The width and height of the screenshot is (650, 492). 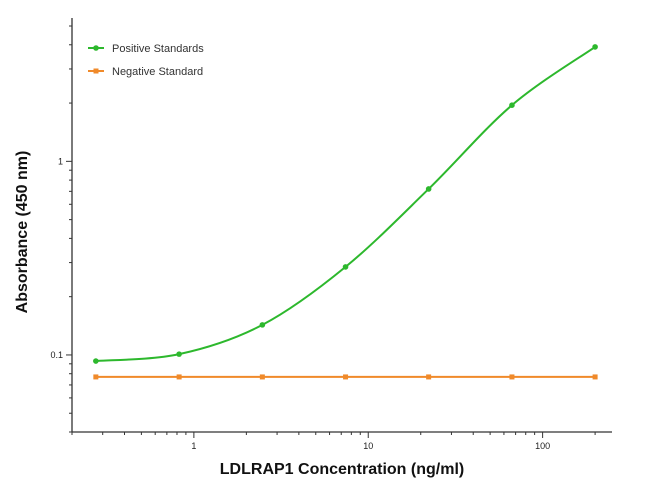 I want to click on y-tick-label: 0.1, so click(x=56, y=355).